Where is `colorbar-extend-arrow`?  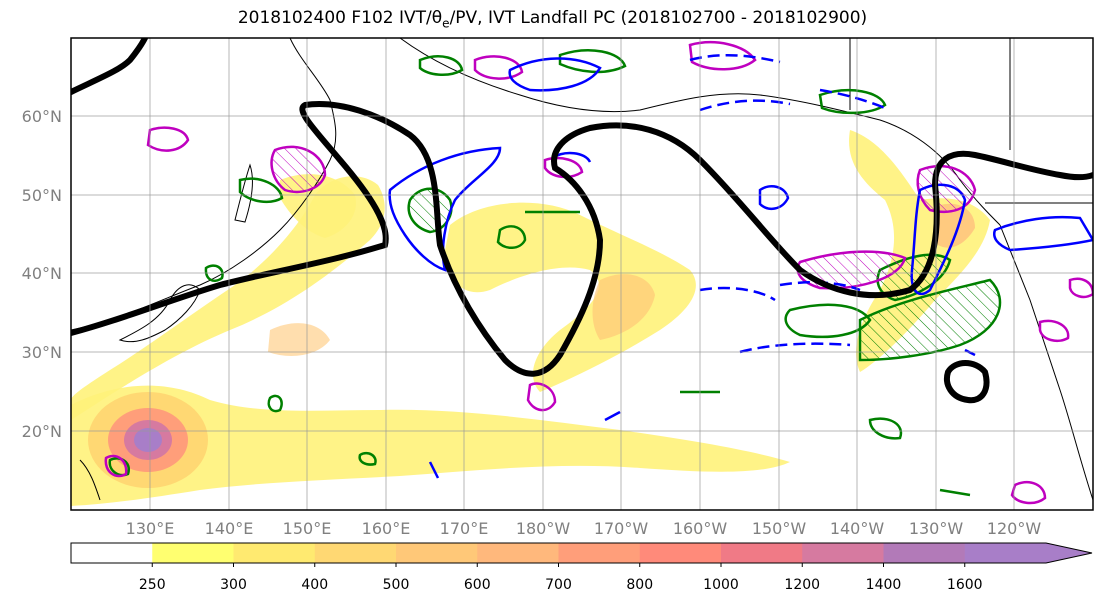
colorbar-extend-arrow is located at coordinates (1069, 553).